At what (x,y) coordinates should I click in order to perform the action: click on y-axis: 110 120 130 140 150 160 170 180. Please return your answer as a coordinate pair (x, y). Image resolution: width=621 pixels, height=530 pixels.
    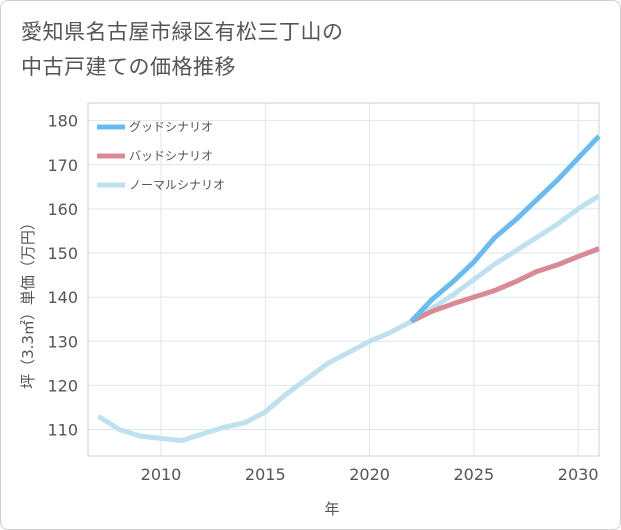
    Looking at the image, I should click on (62, 276).